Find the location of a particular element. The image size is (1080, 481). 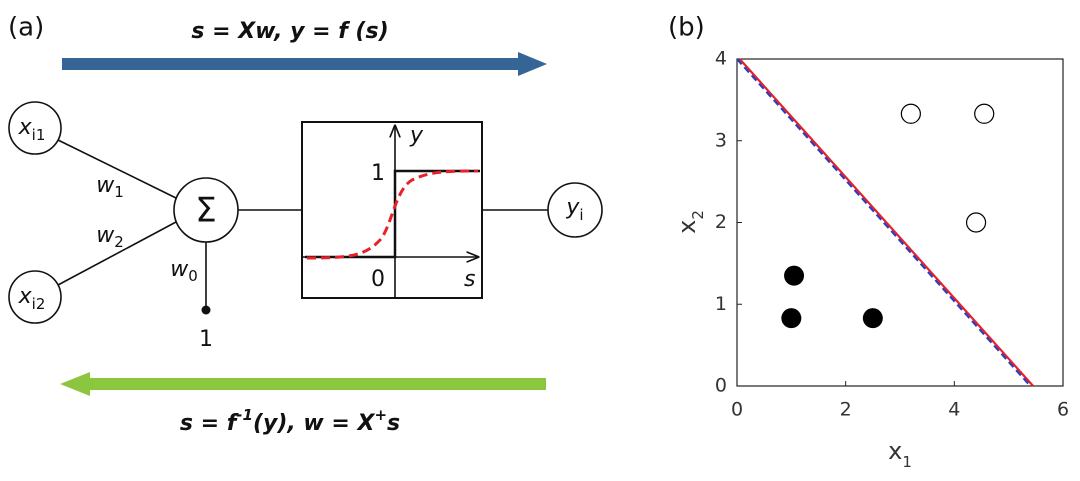

panel-label: (b) is located at coordinates (686, 28).